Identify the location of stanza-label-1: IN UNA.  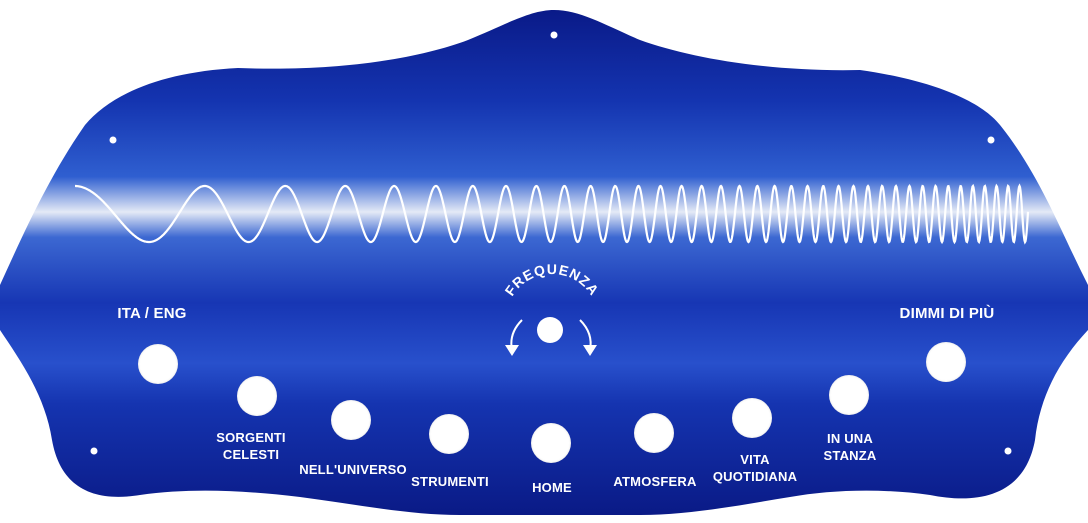
(850, 438).